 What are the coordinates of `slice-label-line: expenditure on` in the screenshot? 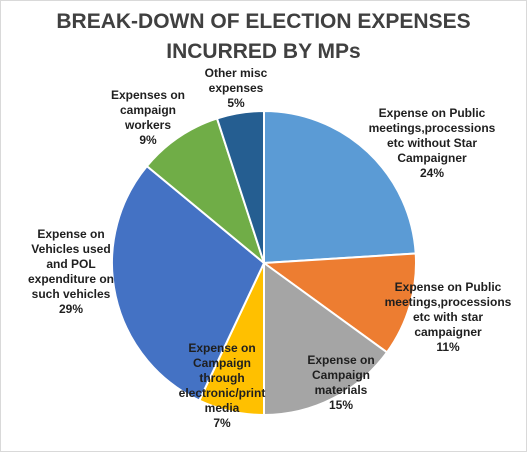 It's located at (70, 279).